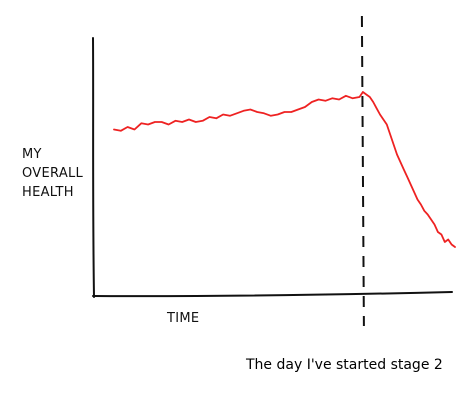 This screenshot has height=408, width=476. I want to click on x-axis-label: TIME, so click(182, 318).